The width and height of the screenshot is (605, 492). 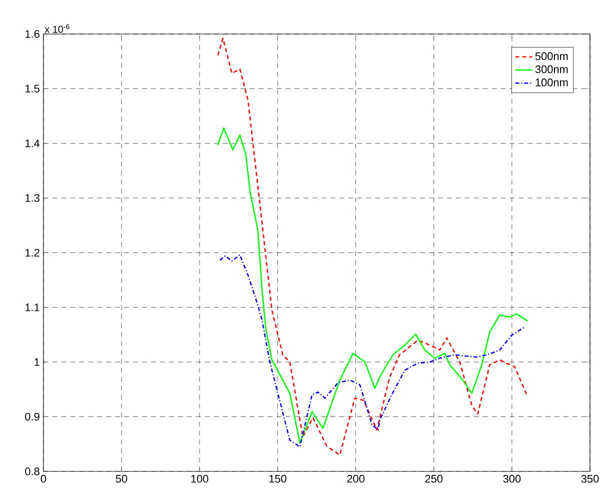 What do you see at coordinates (277, 478) in the screenshot?
I see `x-tick-label: 150` at bounding box center [277, 478].